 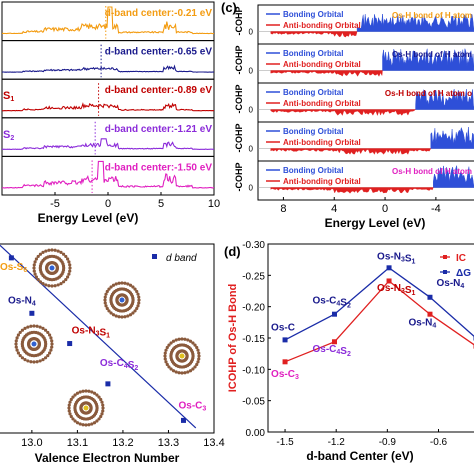 What do you see at coordinates (122, 443) in the screenshot?
I see `x-tick-label: 13.2` at bounding box center [122, 443].